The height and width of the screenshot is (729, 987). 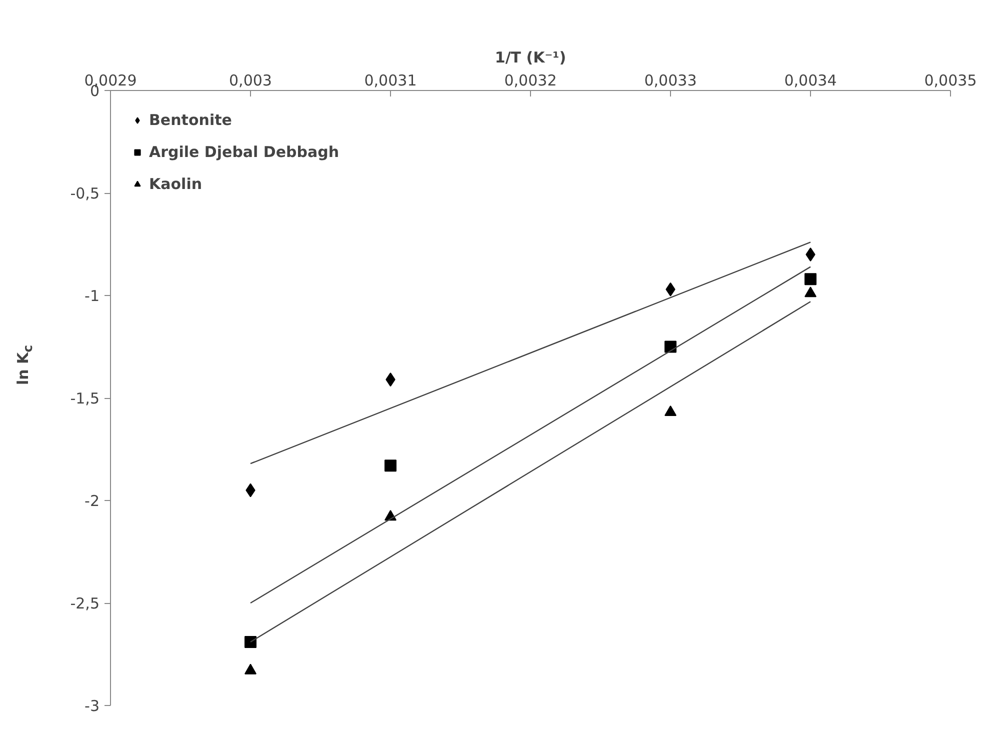 I want to click on y-tick-label: -2, so click(x=92, y=501).